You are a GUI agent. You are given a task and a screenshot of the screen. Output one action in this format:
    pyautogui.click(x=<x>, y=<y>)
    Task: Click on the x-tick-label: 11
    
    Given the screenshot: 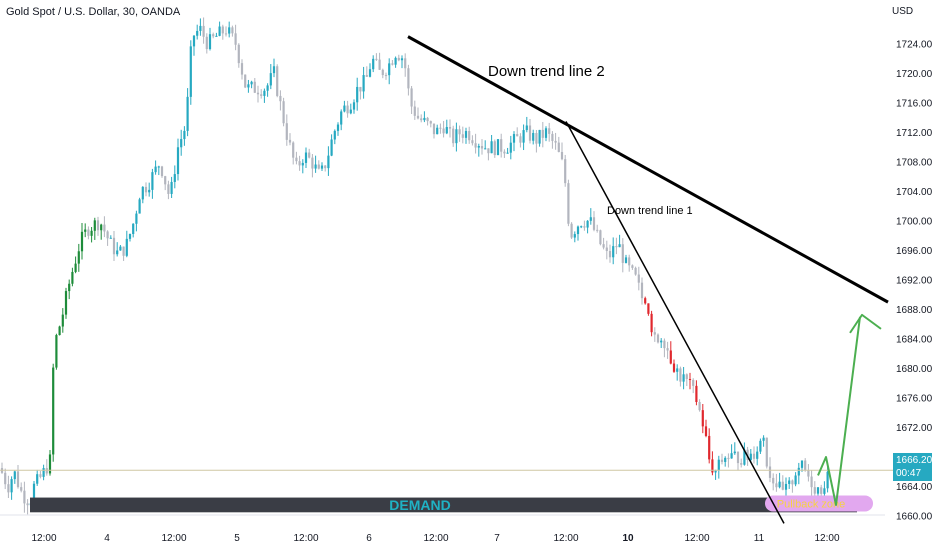 What is the action you would take?
    pyautogui.click(x=759, y=538)
    